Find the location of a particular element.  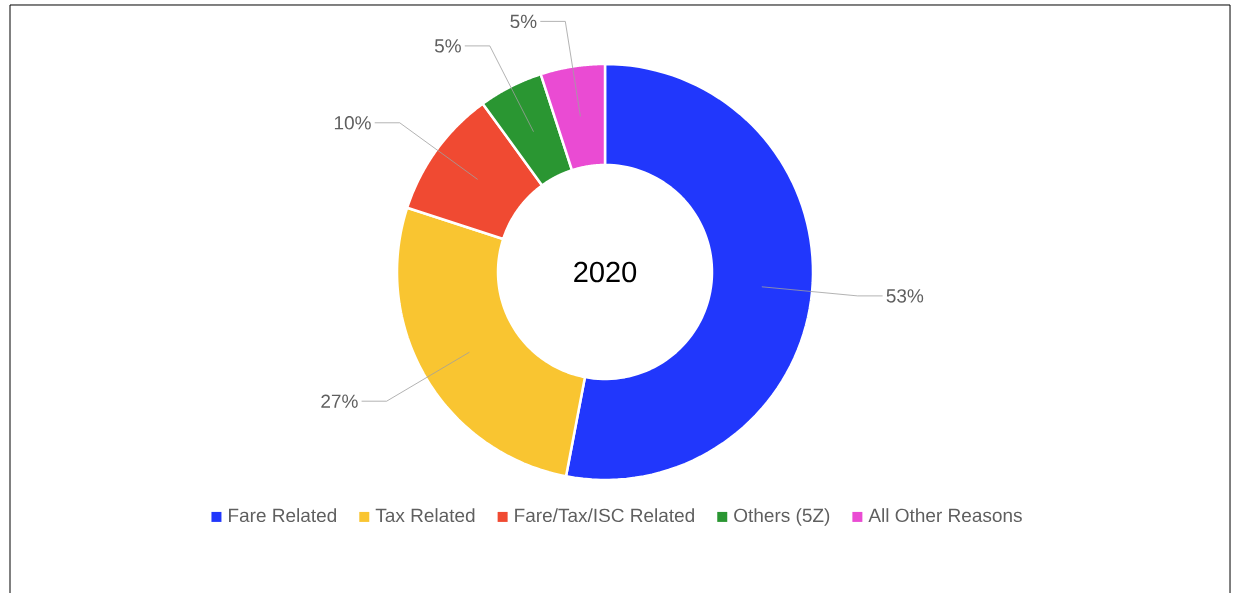

legend-label: All Other Reasons is located at coordinates (945, 515).